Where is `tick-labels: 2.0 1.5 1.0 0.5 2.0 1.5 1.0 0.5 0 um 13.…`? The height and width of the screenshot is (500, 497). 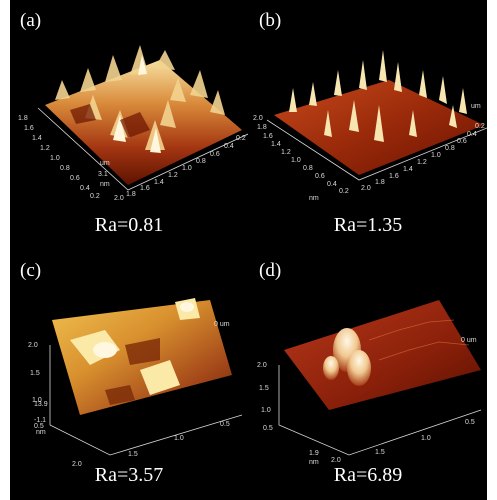 tick-labels: 2.0 1.5 1.0 0.5 2.0 1.5 1.0 0.5 0 um 13.… is located at coordinates (129, 394).